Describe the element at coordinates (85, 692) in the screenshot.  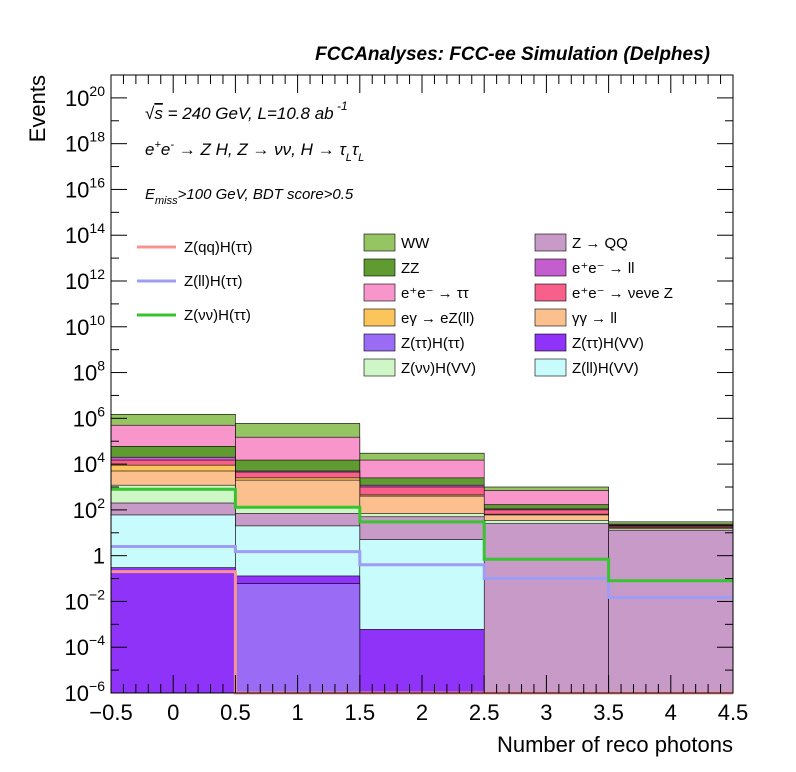
I see `y-tick-label: 10⁻⁶` at that location.